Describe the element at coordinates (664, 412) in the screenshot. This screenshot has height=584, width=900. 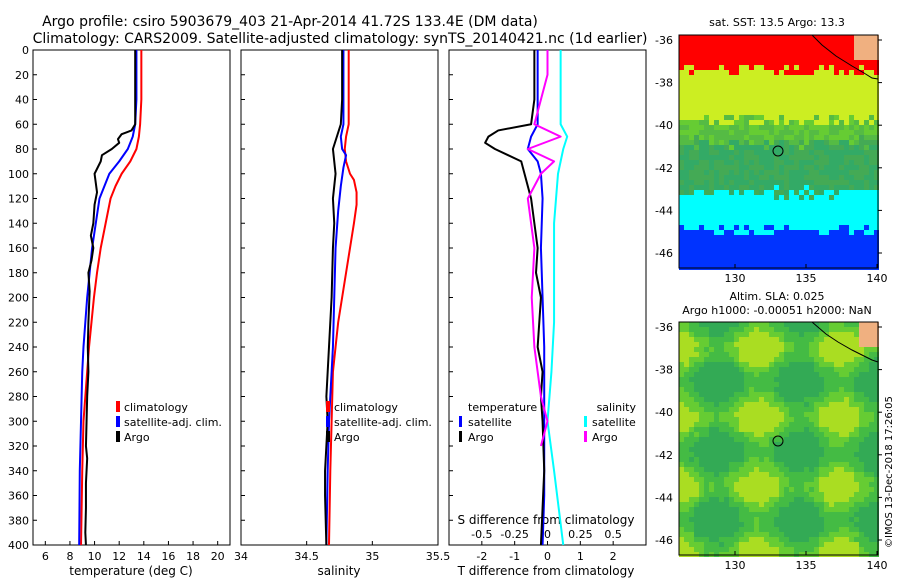
I see `map-y-tick-label: -40` at that location.